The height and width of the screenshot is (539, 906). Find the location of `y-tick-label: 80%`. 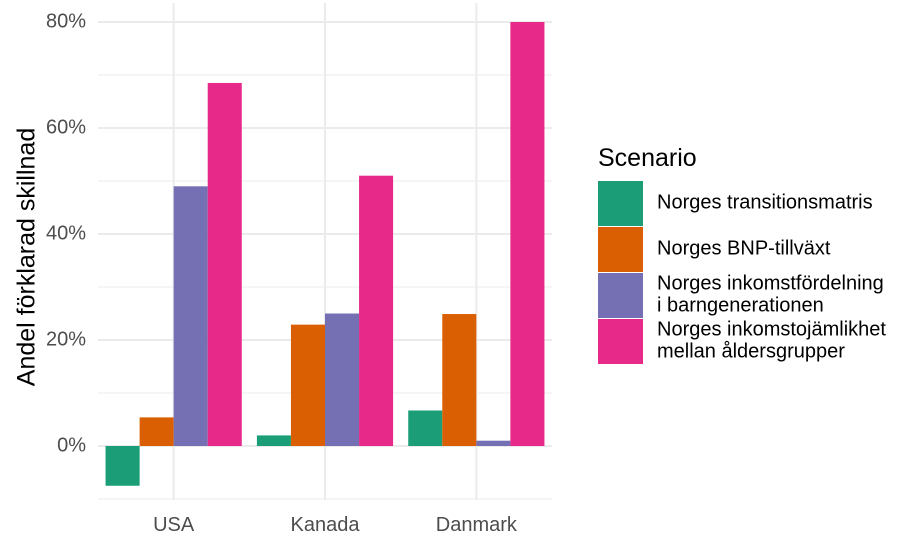

y-tick-label: 80% is located at coordinates (66, 21).